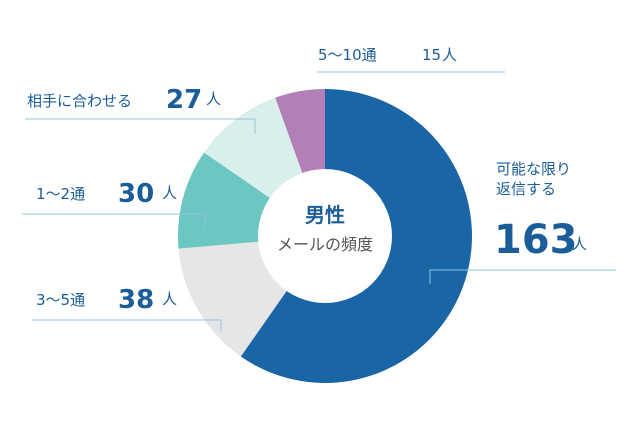  Describe the element at coordinates (536, 240) in the screenshot. I see `label-main-value: 163` at that location.